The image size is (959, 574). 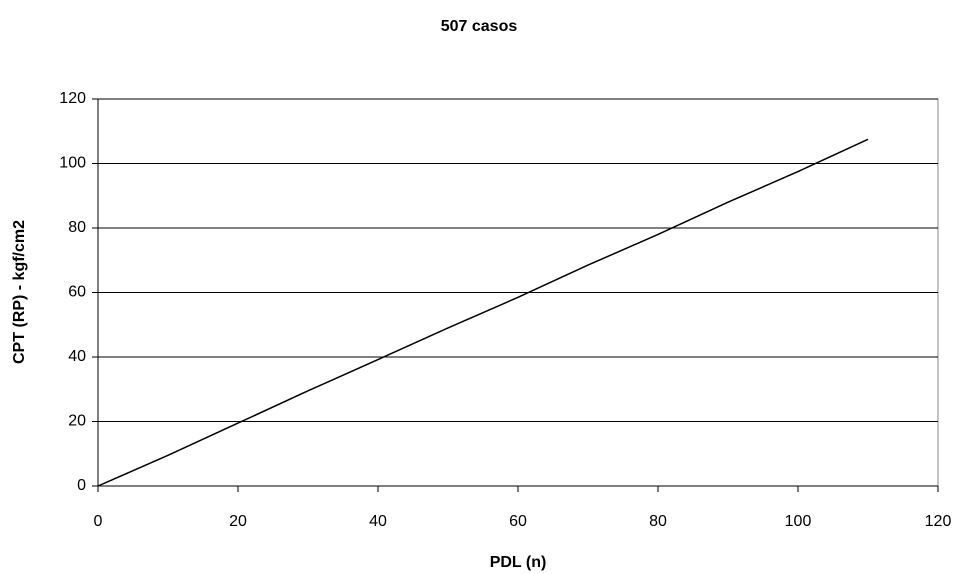 I want to click on y-tick-label: 20, so click(x=77, y=421).